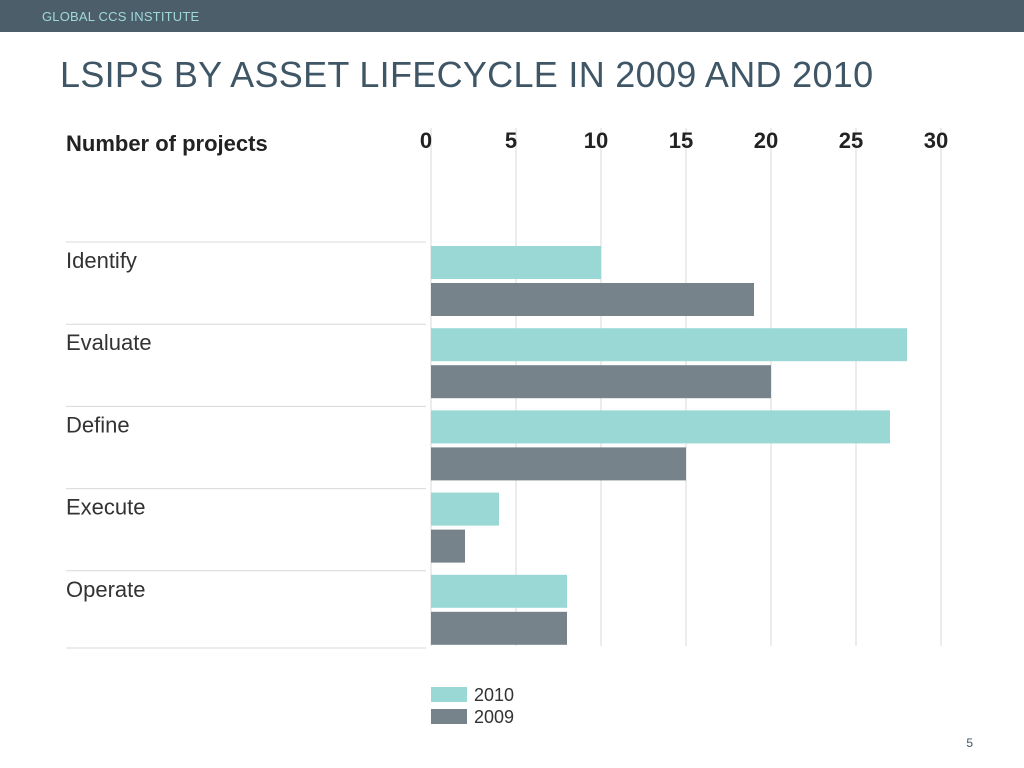 The width and height of the screenshot is (1024, 768). What do you see at coordinates (465, 509) in the screenshot?
I see `bar-2010-execute` at bounding box center [465, 509].